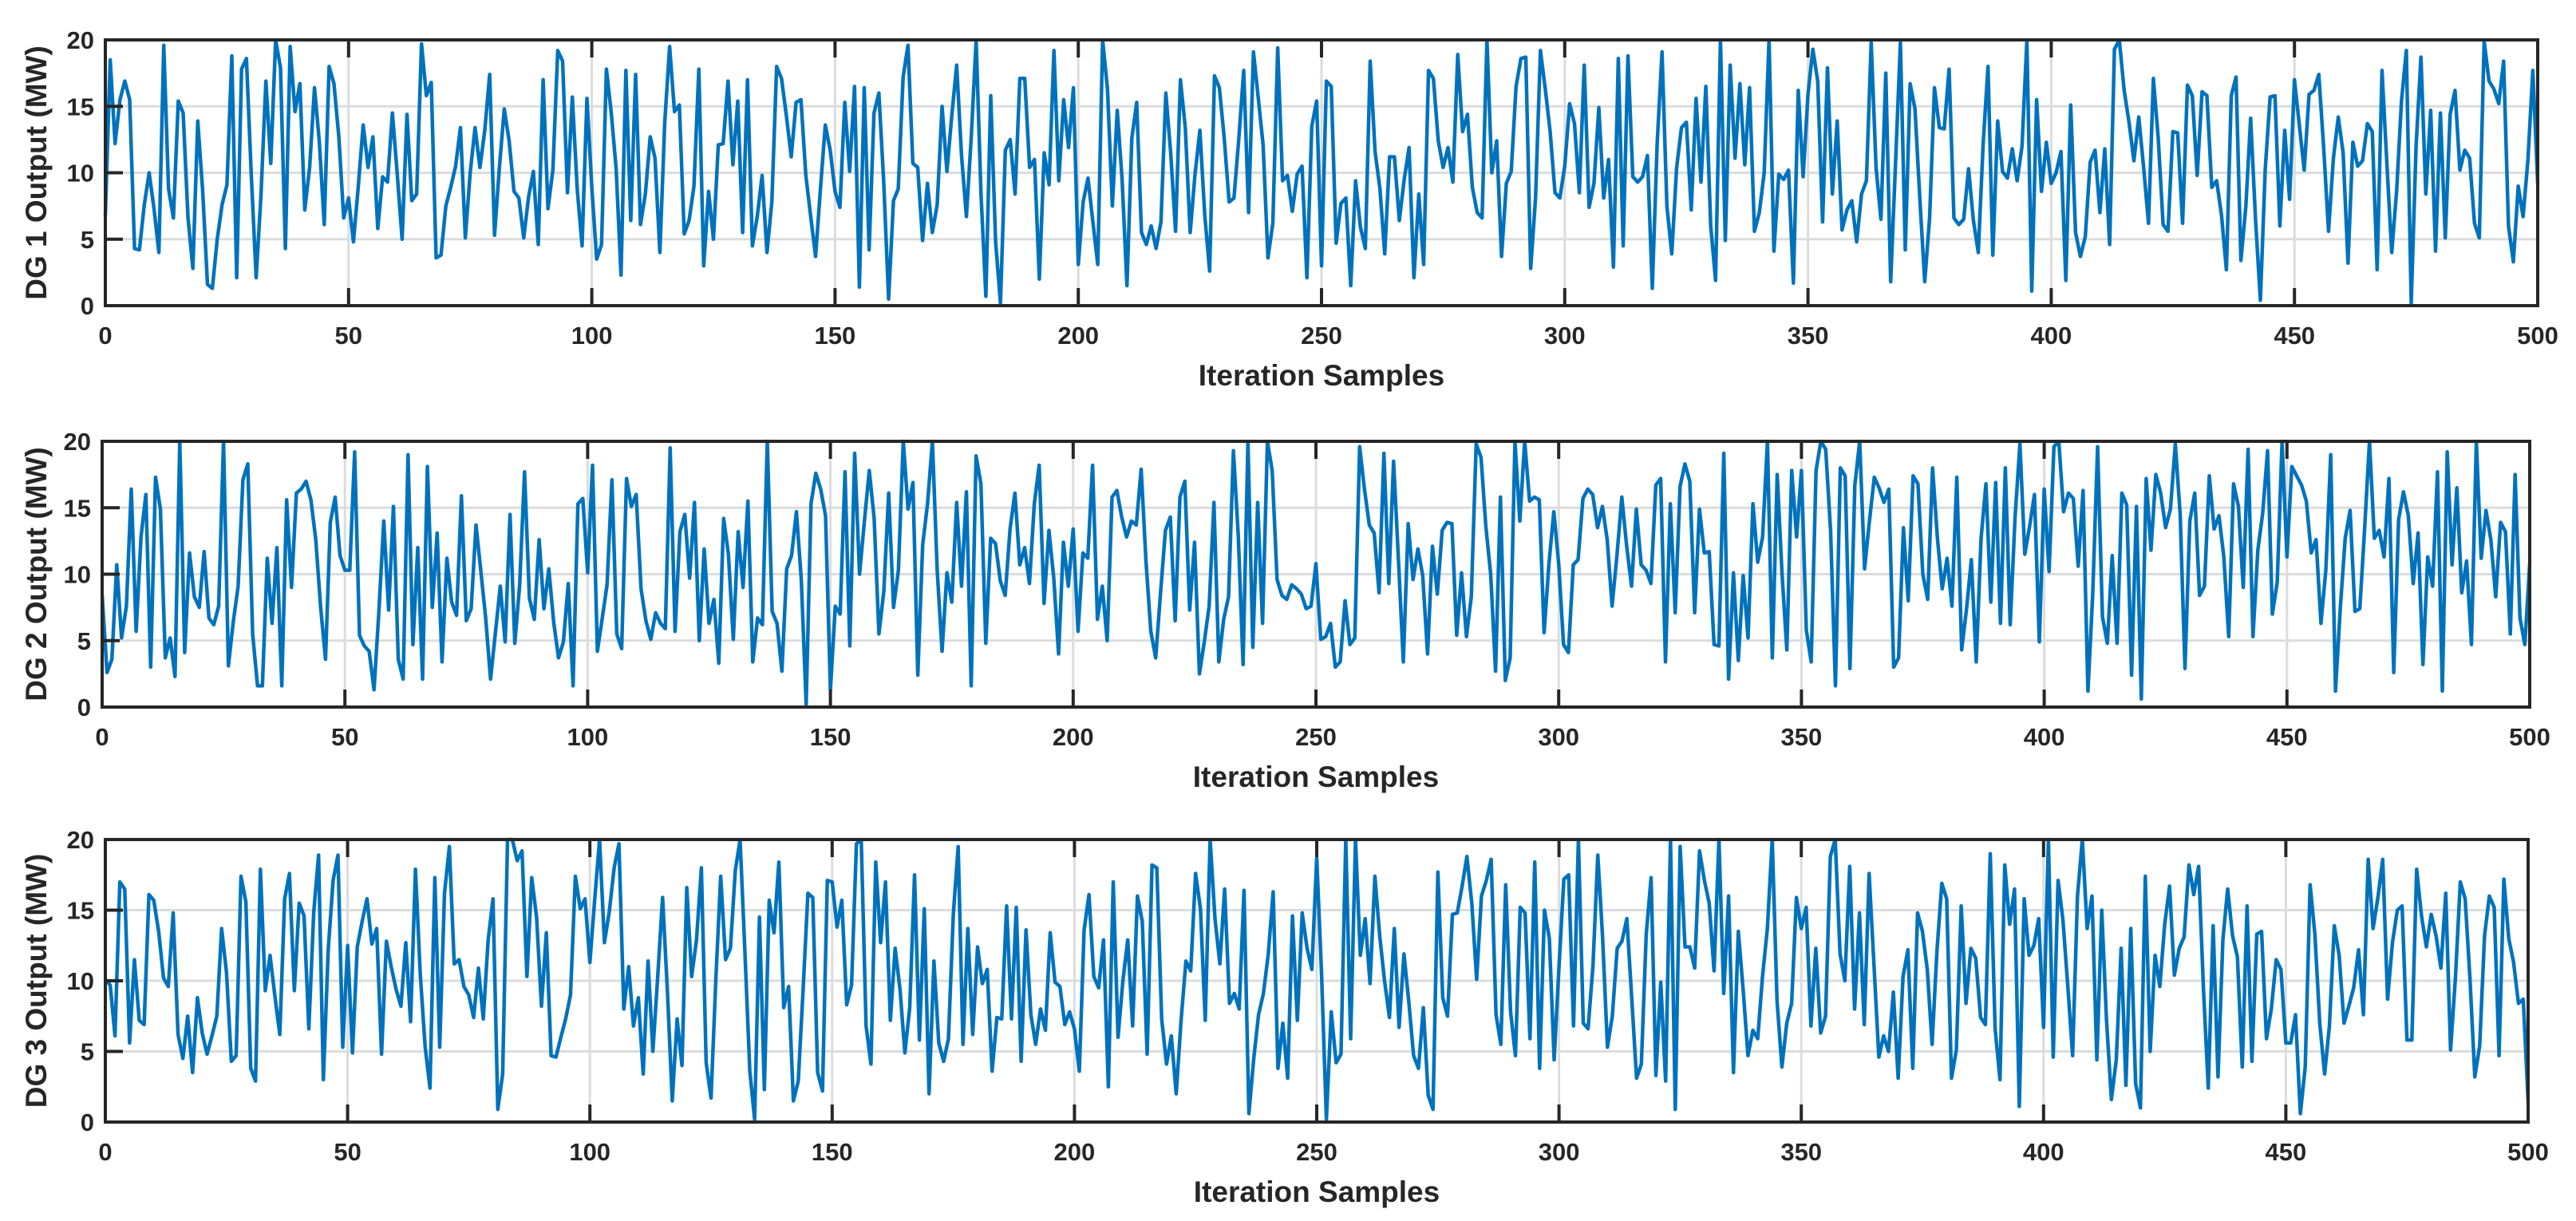 This screenshot has width=2576, height=1221. Describe the element at coordinates (36, 574) in the screenshot. I see `y-axis-label: DG 2 Output (MW)` at that location.